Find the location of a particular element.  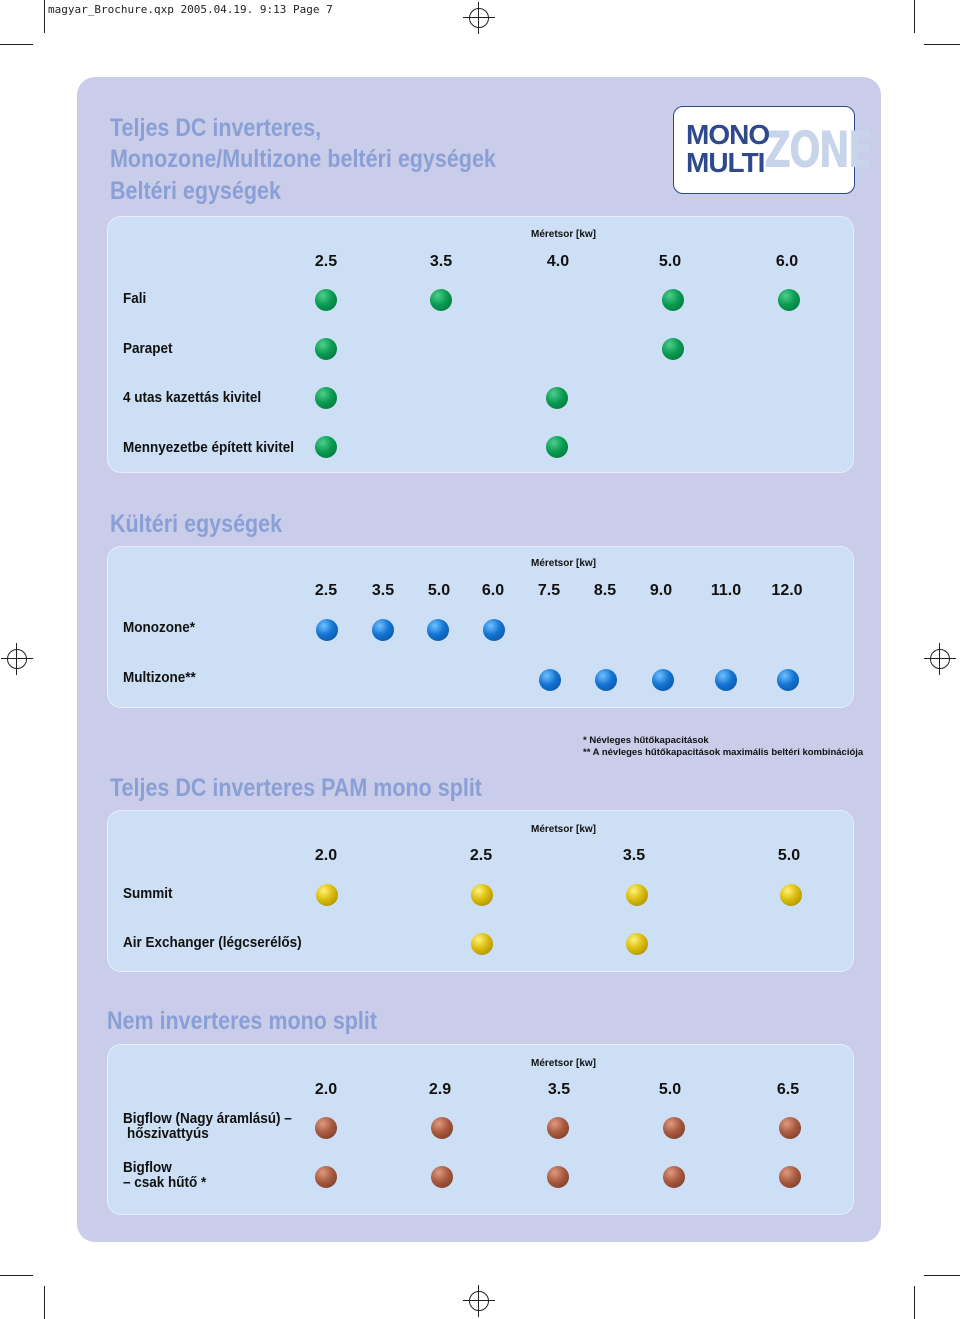

noninverter-size: 2.0 is located at coordinates (326, 1089).